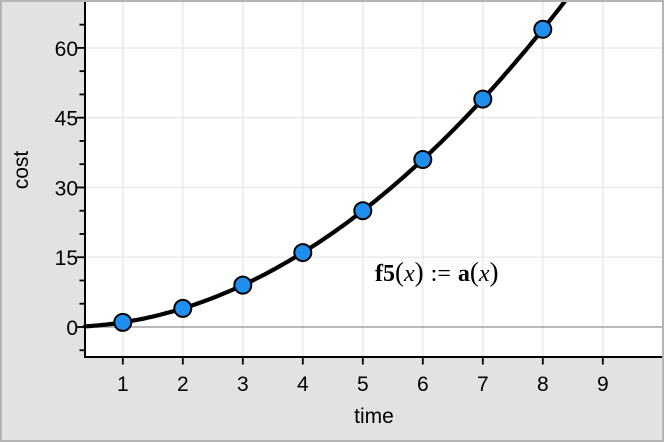 This screenshot has width=664, height=442. What do you see at coordinates (374, 416) in the screenshot?
I see `x-axis-title: time` at bounding box center [374, 416].